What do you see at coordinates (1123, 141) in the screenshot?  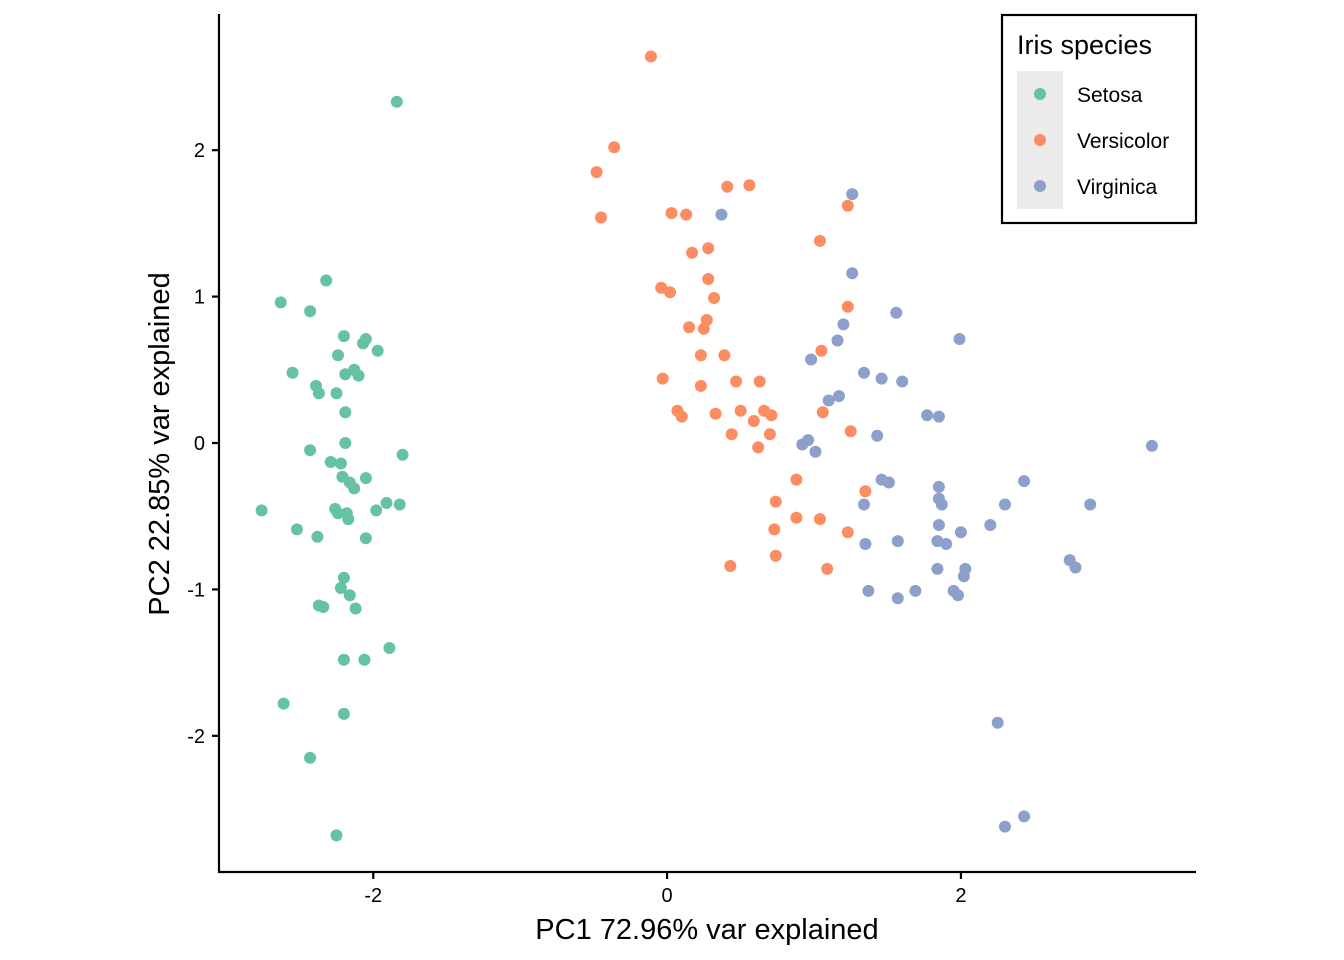 I see `legend-label-versicolor: Versicolor` at bounding box center [1123, 141].